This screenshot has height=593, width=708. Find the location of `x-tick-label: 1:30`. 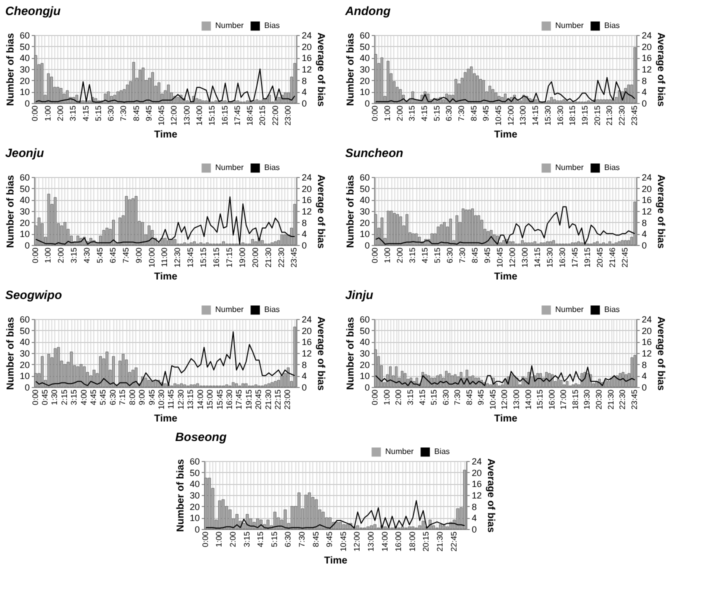

x-tick-label: 1:30 is located at coordinates (55, 397).